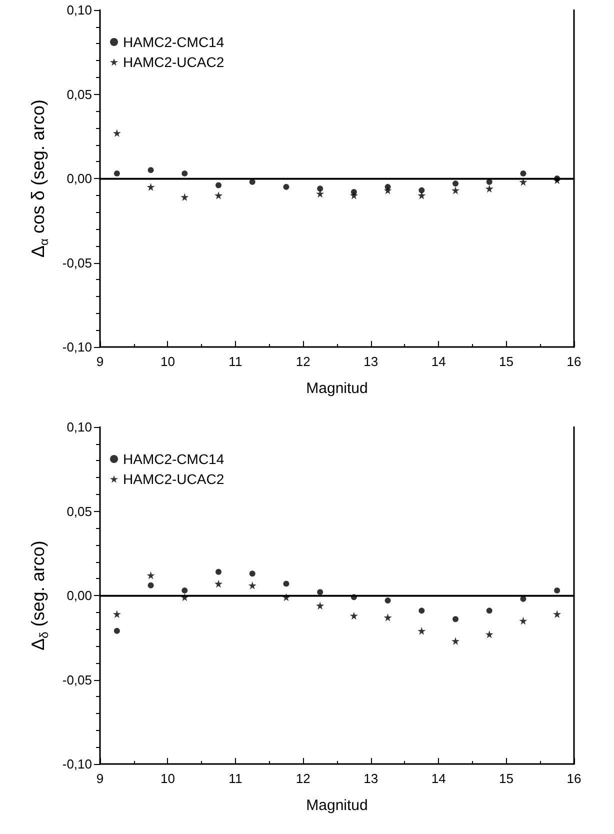 Image resolution: width=614 pixels, height=834 pixels. Describe the element at coordinates (39, 595) in the screenshot. I see `y-axis-title: Δδ (seg. arco)` at that location.